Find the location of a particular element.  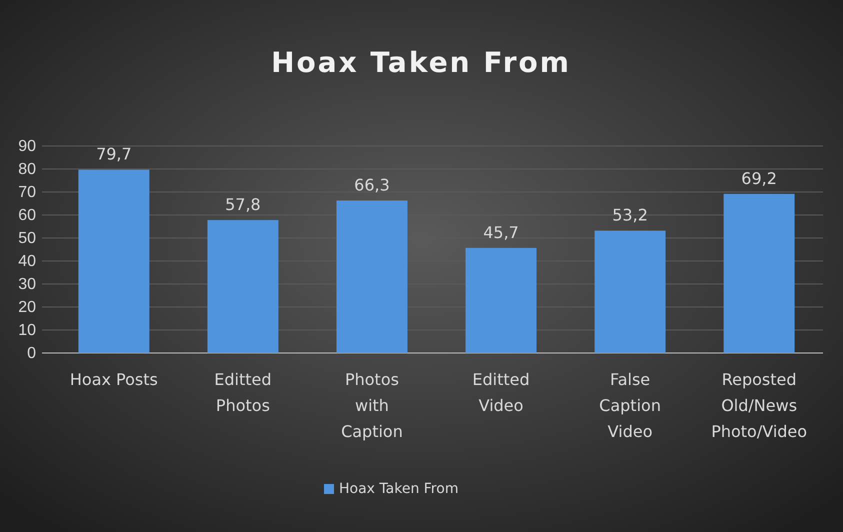

x-tick-label: Reposted Old/News Photo/Video is located at coordinates (759, 405).